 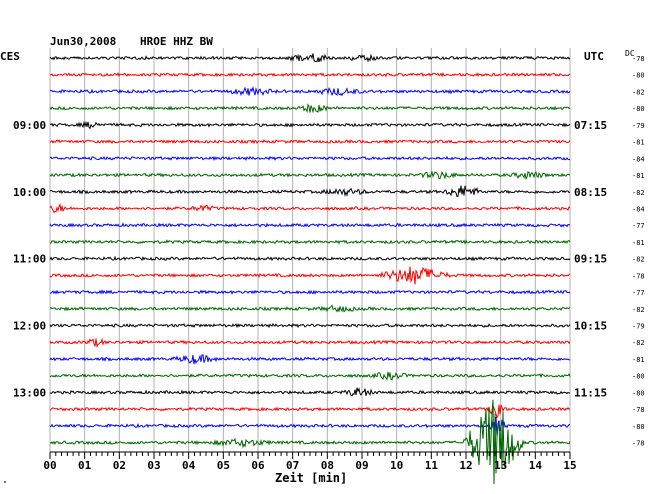 I want to click on right-time-label: 07:15, so click(x=590, y=125).